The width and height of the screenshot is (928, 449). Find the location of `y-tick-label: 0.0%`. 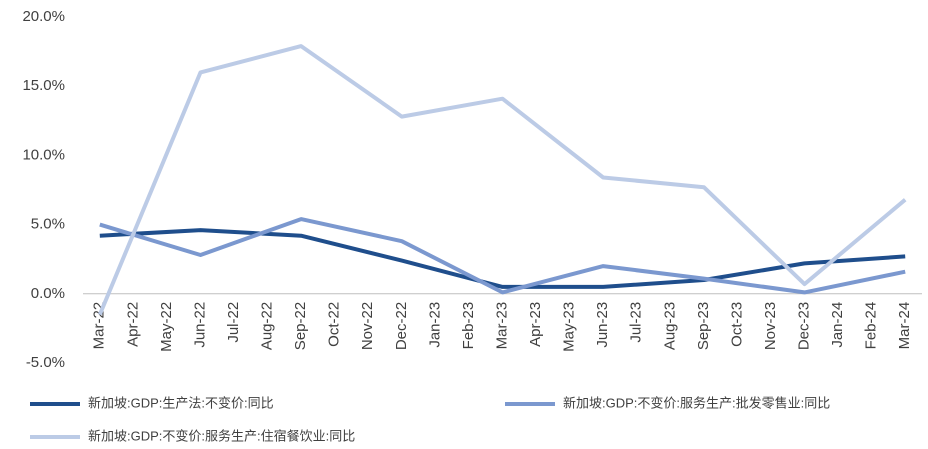

y-tick-label: 0.0% is located at coordinates (48, 293).